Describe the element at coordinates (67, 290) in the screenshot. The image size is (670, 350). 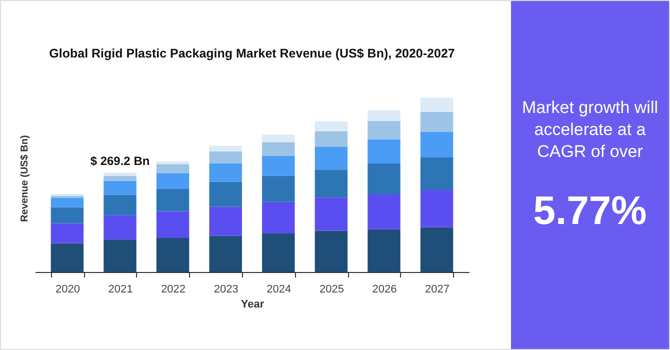
I see `x-tick-label: 2020` at that location.